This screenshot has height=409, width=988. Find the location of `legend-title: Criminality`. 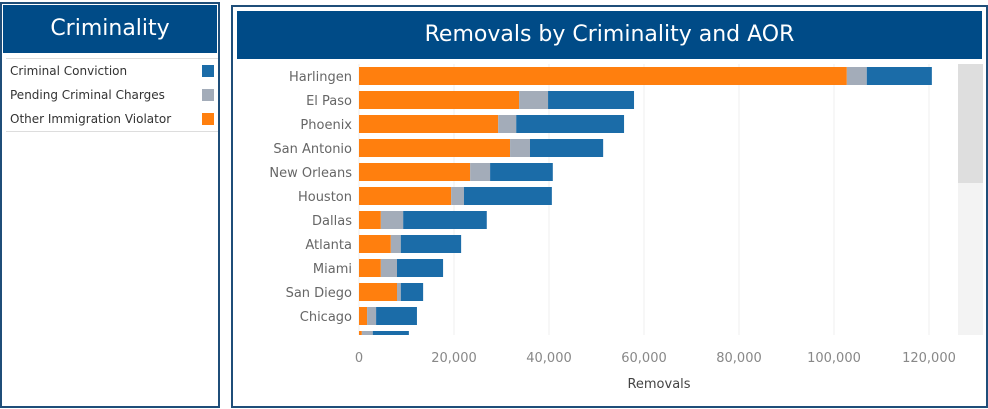

legend-title: Criminality is located at coordinates (110, 29).